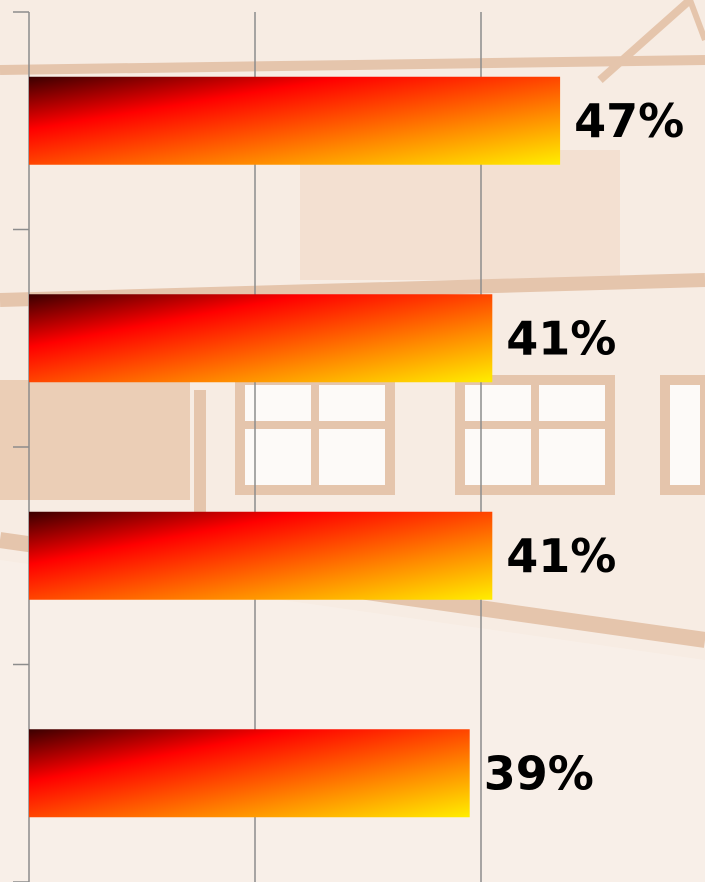 This screenshot has width=705, height=882. I want to click on value-label-1: 47%, so click(629, 121).